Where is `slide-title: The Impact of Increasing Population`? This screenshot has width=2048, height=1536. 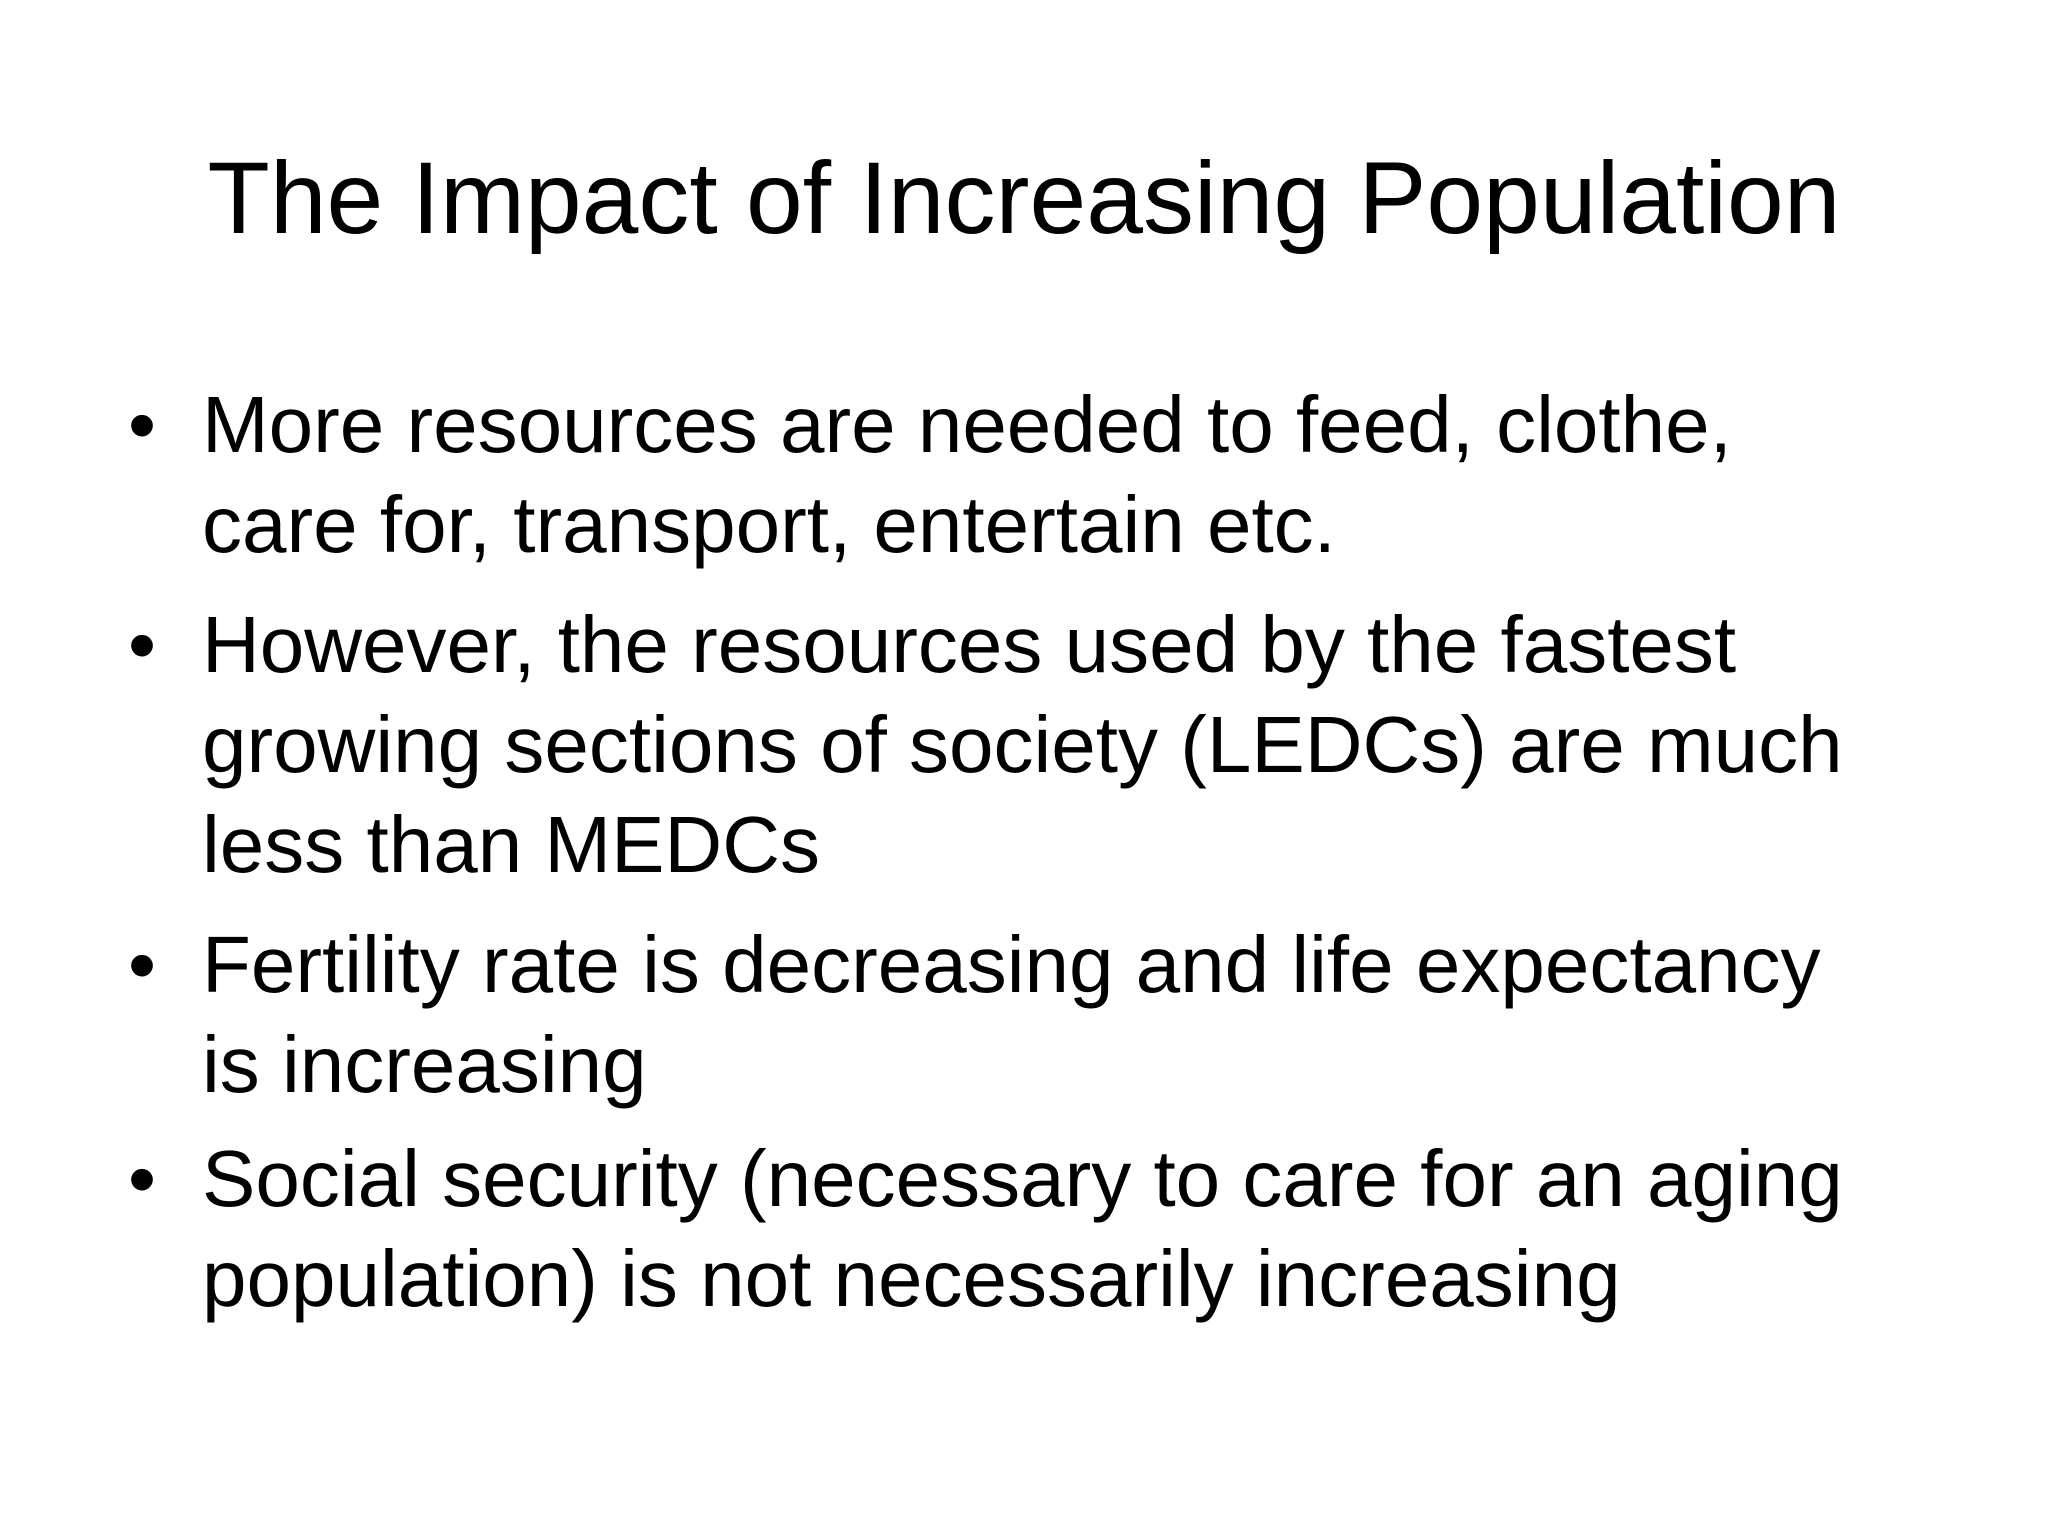
slide-title: The Impact of Increasing Population is located at coordinates (1024, 198).